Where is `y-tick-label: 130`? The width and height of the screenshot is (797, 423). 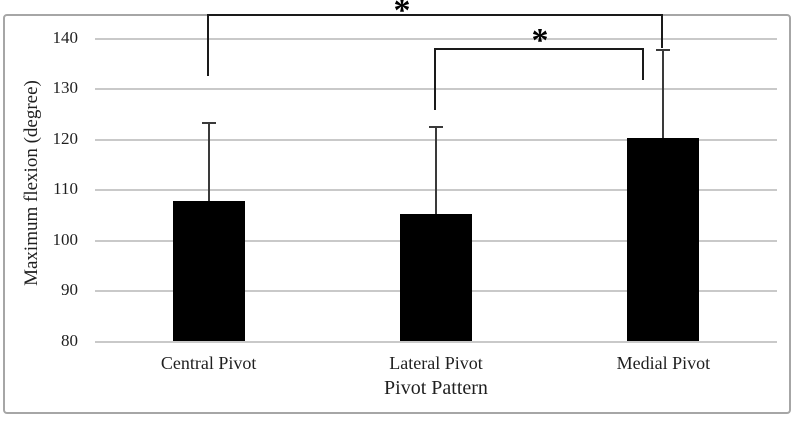
y-tick-label: 130 is located at coordinates (65, 87).